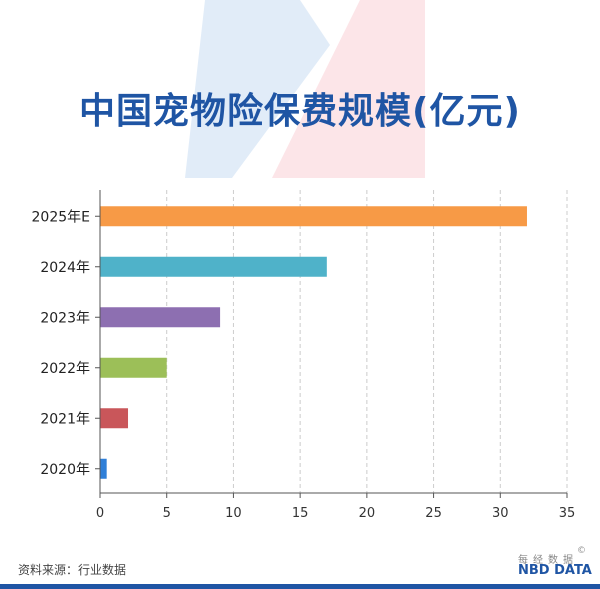 This screenshot has width=600, height=589. What do you see at coordinates (567, 513) in the screenshot?
I see `x-tick-label: 35` at bounding box center [567, 513].